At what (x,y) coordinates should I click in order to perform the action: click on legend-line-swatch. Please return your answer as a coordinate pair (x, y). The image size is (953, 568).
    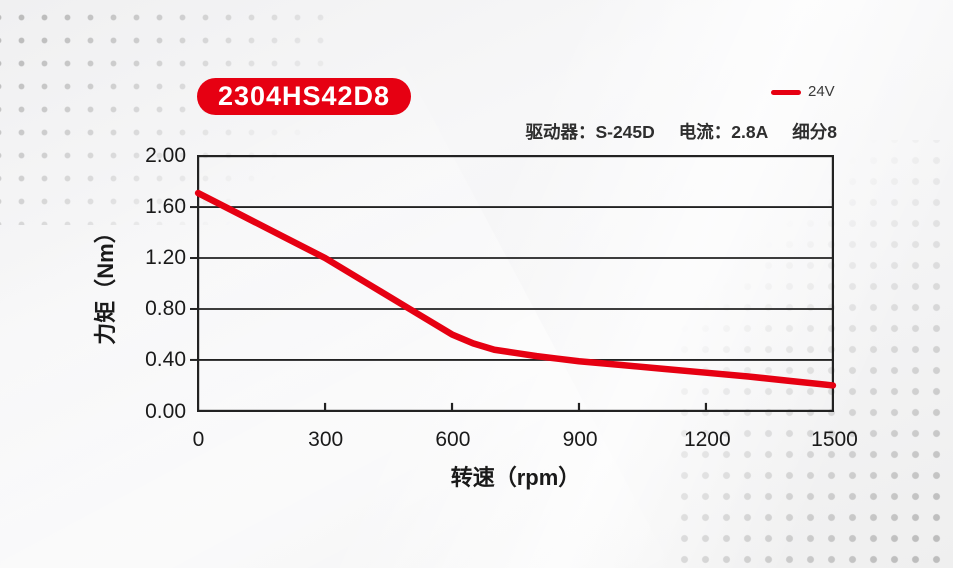
    Looking at the image, I should click on (786, 92).